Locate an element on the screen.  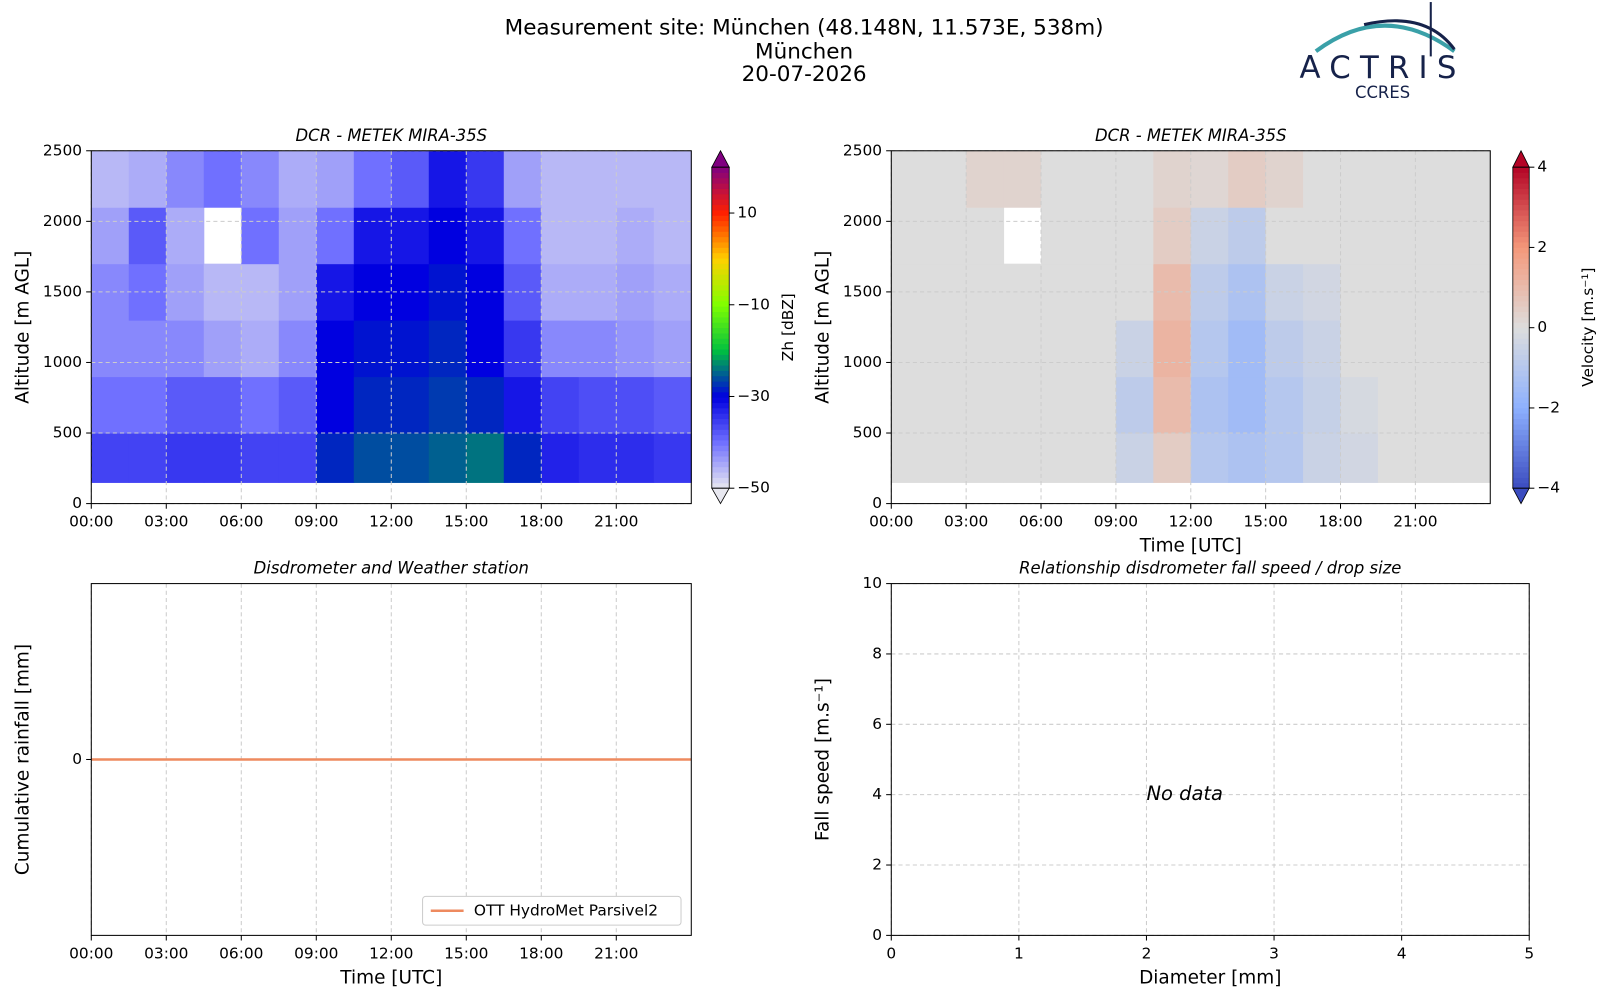
y-tick-label: 8 is located at coordinates (877, 653).